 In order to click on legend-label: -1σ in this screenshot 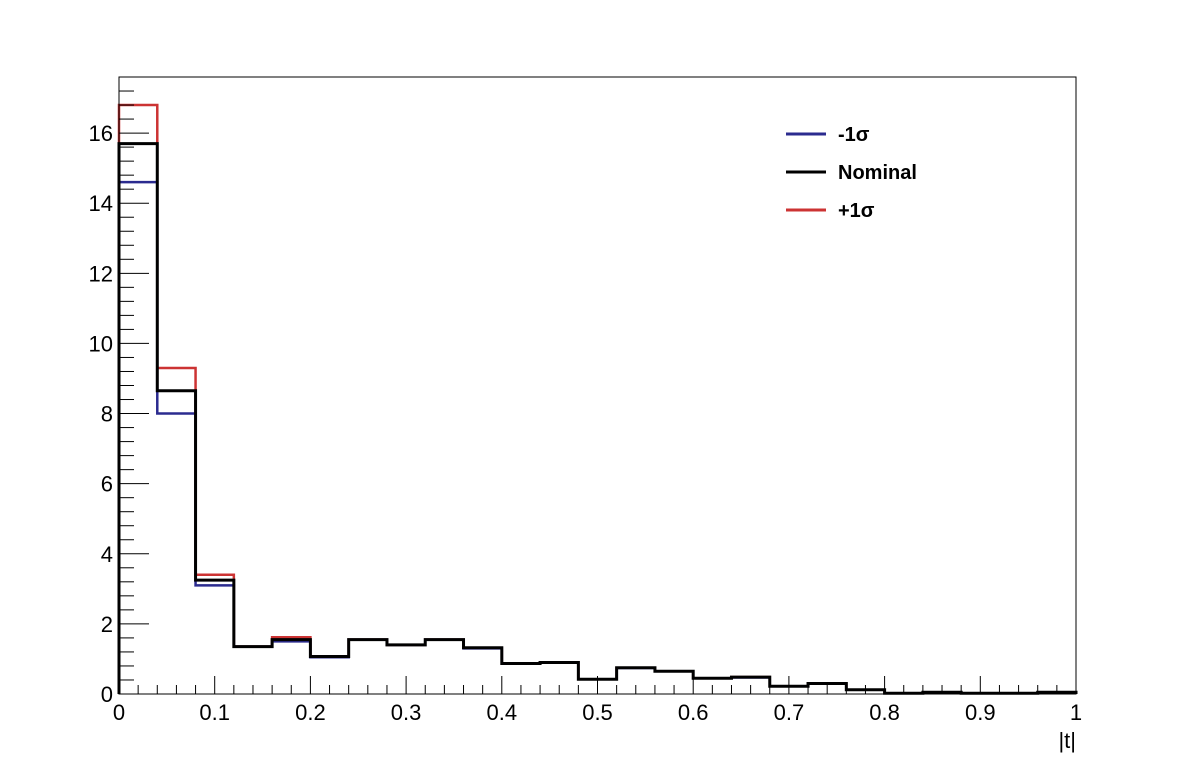, I will do `click(854, 135)`.